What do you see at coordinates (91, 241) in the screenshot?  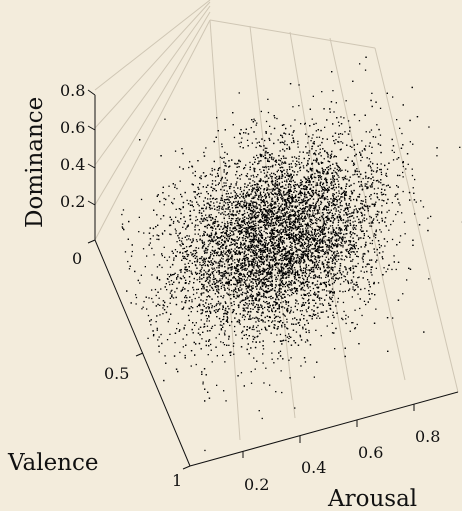 I see `tick-mark` at bounding box center [91, 241].